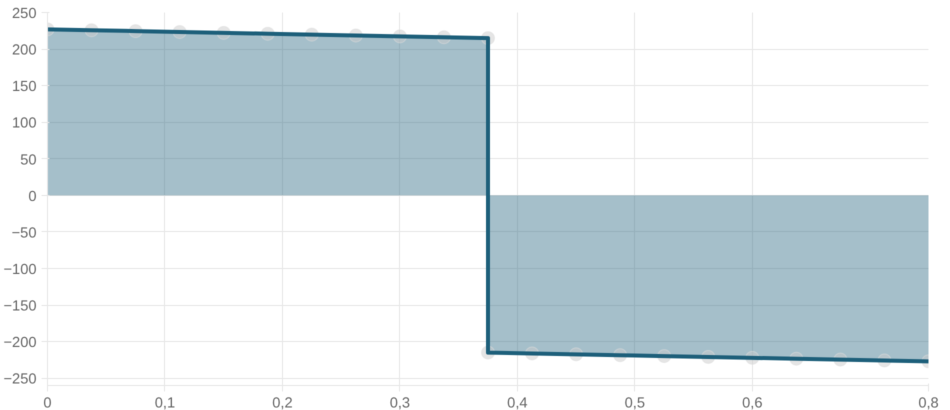  What do you see at coordinates (20, 343) in the screenshot?
I see `y-tick-label: −200` at bounding box center [20, 343].